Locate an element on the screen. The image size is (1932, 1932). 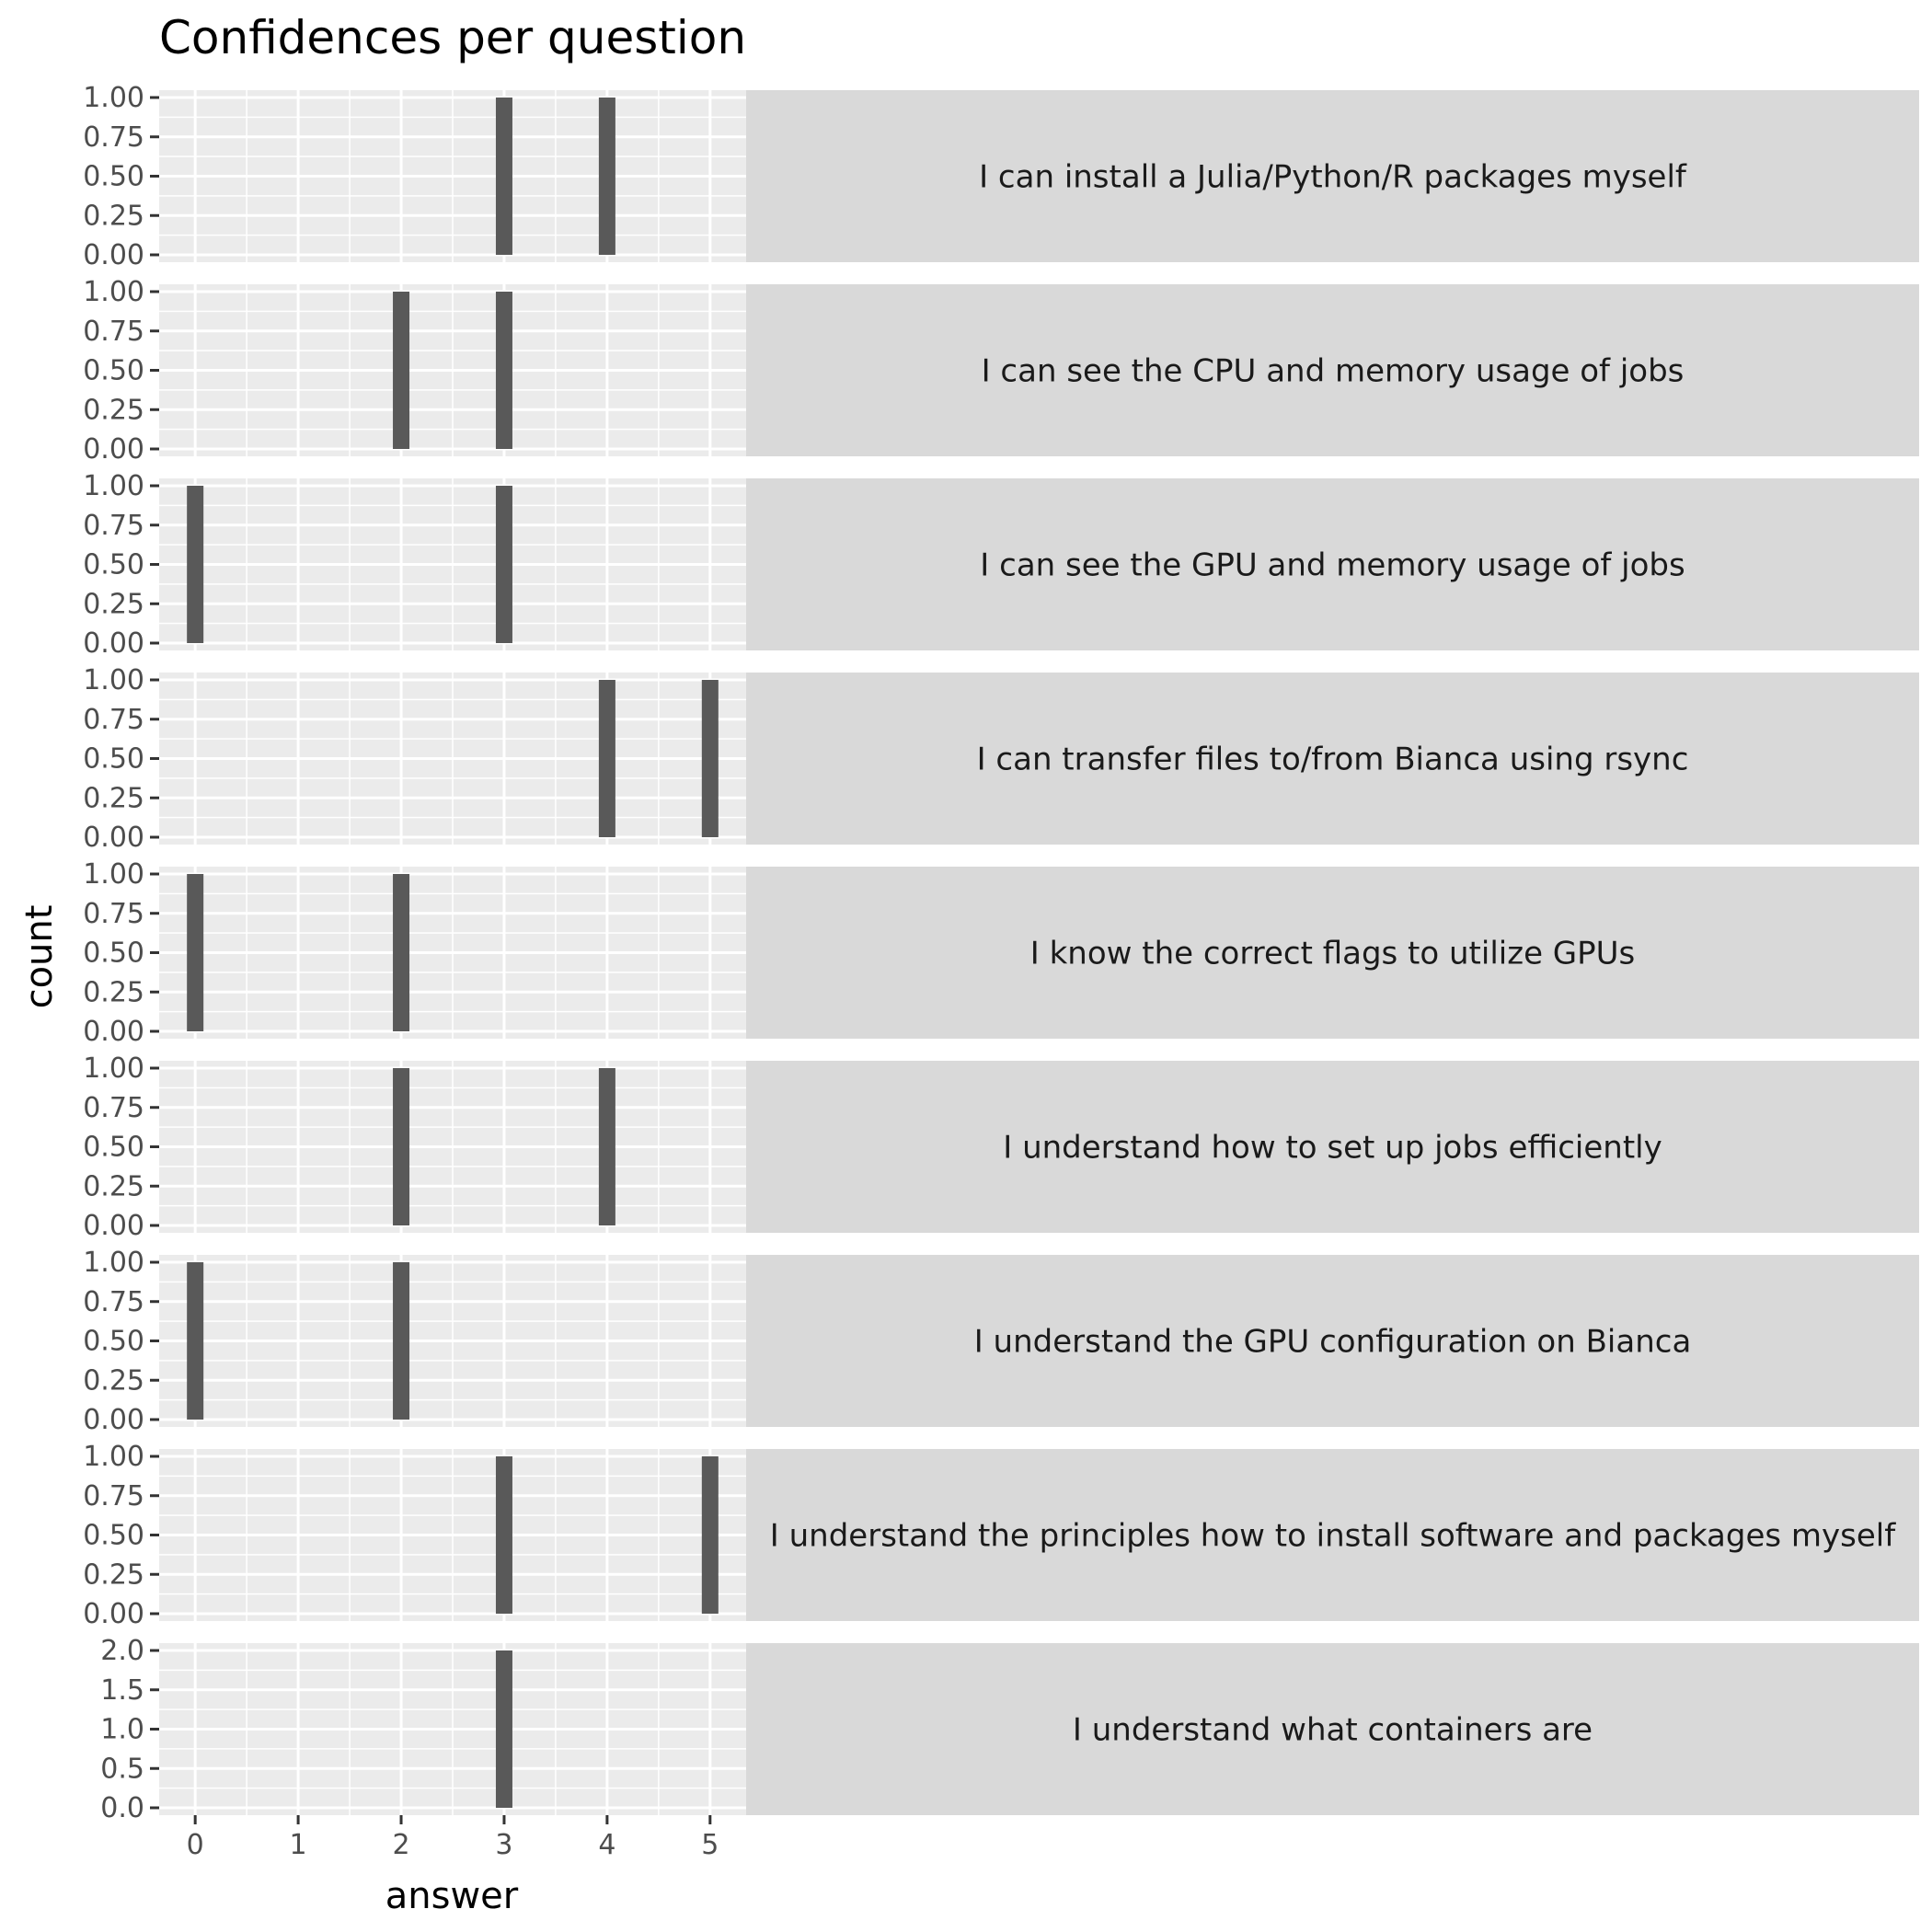
facet-label: I know the correct flags to utilize GPUs is located at coordinates (1333, 954).